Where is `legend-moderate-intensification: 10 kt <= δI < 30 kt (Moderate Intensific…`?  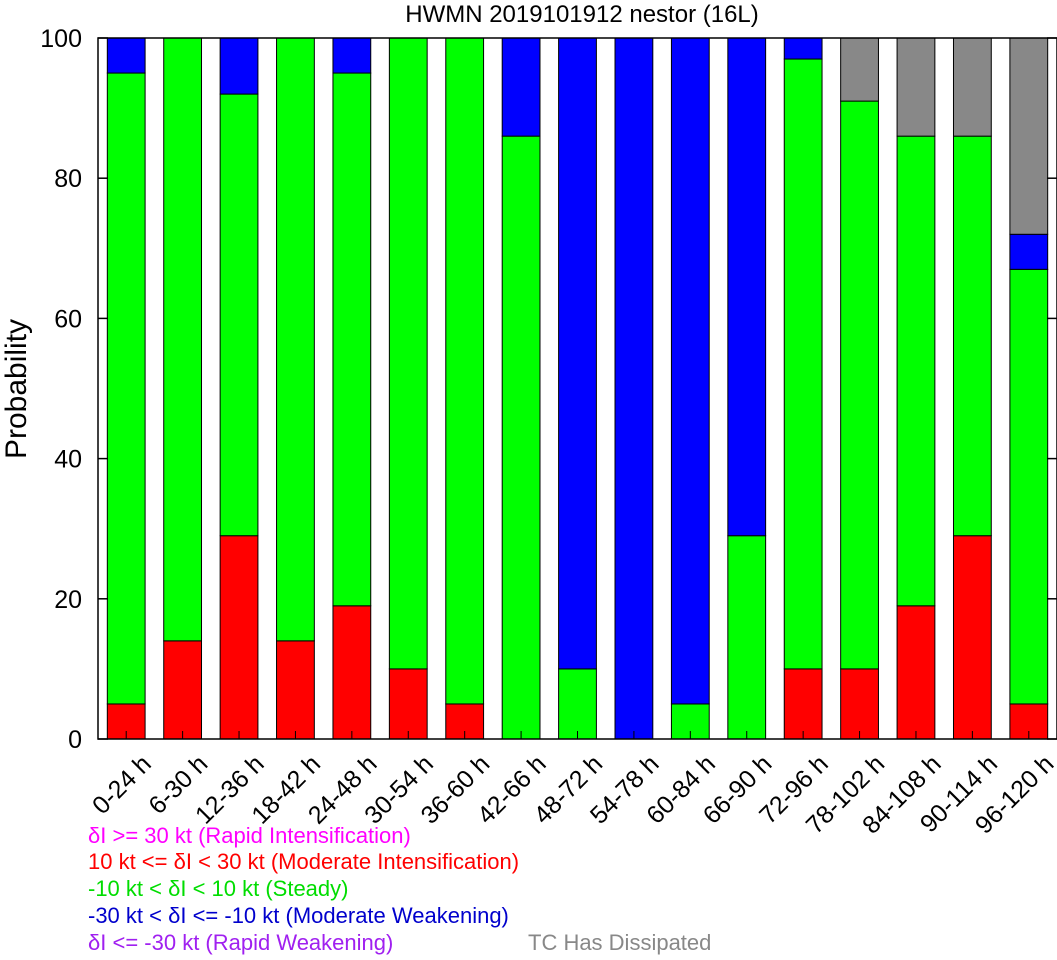
legend-moderate-intensification: 10 kt <= δI < 30 kt (Moderate Intensific… is located at coordinates (304, 861).